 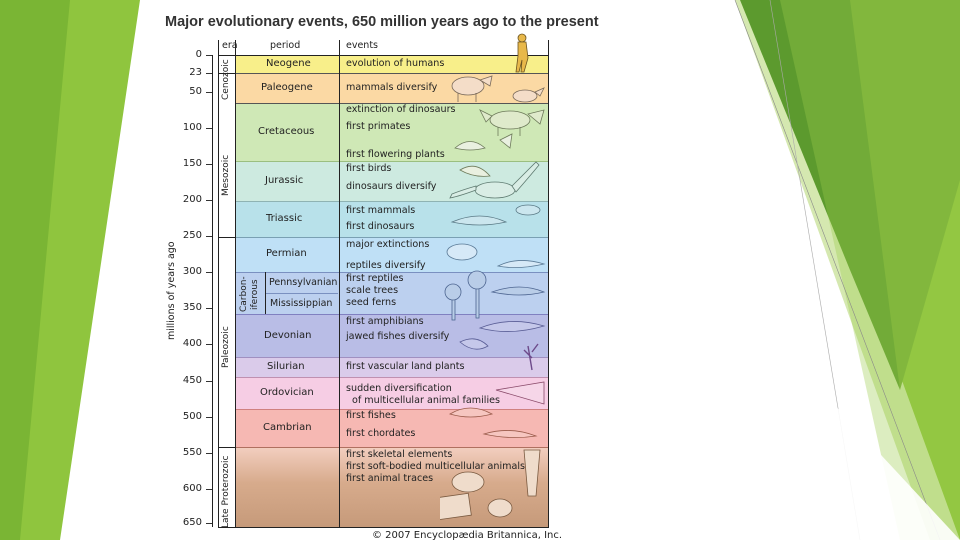 What do you see at coordinates (303, 282) in the screenshot?
I see `period-pennsylvanian: Pennsylvanian` at bounding box center [303, 282].